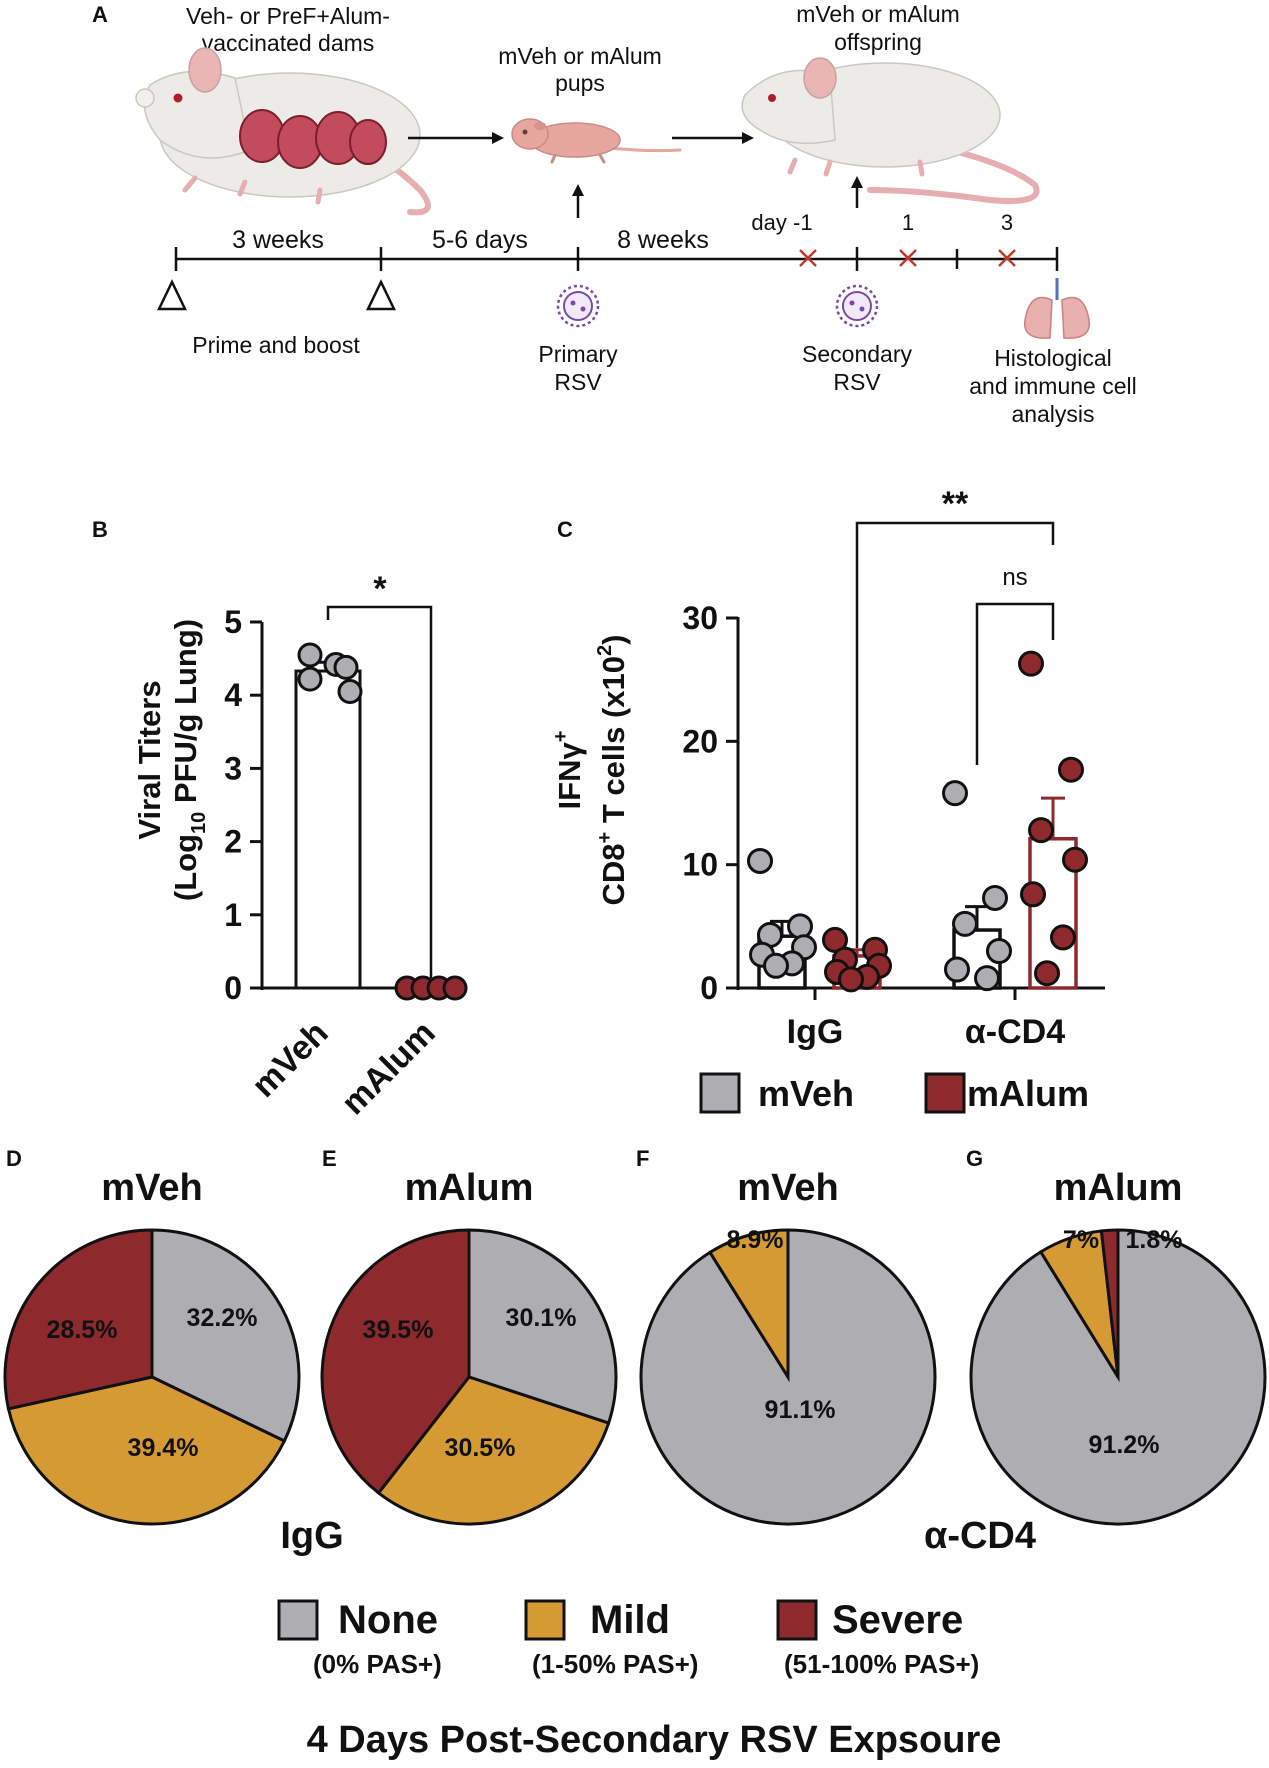 Image resolution: width=1269 pixels, height=1768 pixels. I want to click on pie-d-label-mild: 39.4%, so click(163, 1448).